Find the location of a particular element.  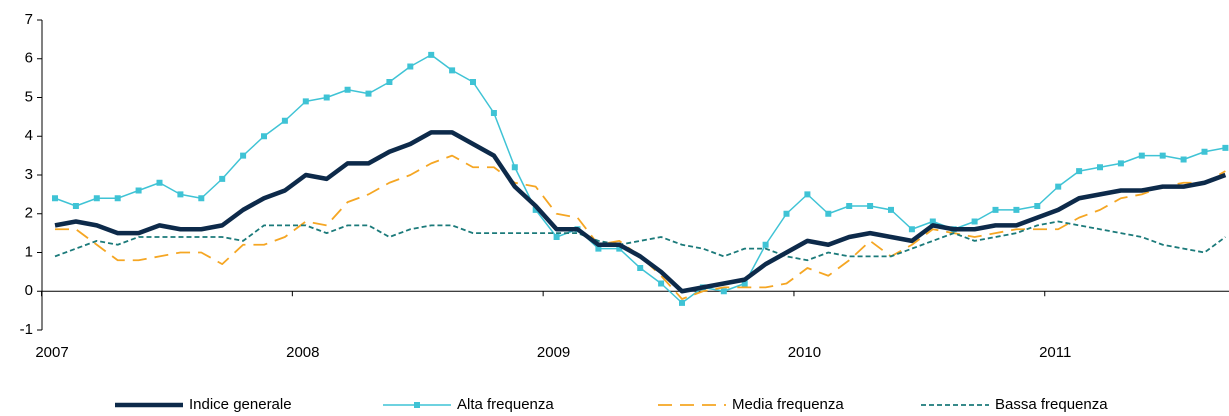

x-tick-label: 2007 is located at coordinates (51, 352).